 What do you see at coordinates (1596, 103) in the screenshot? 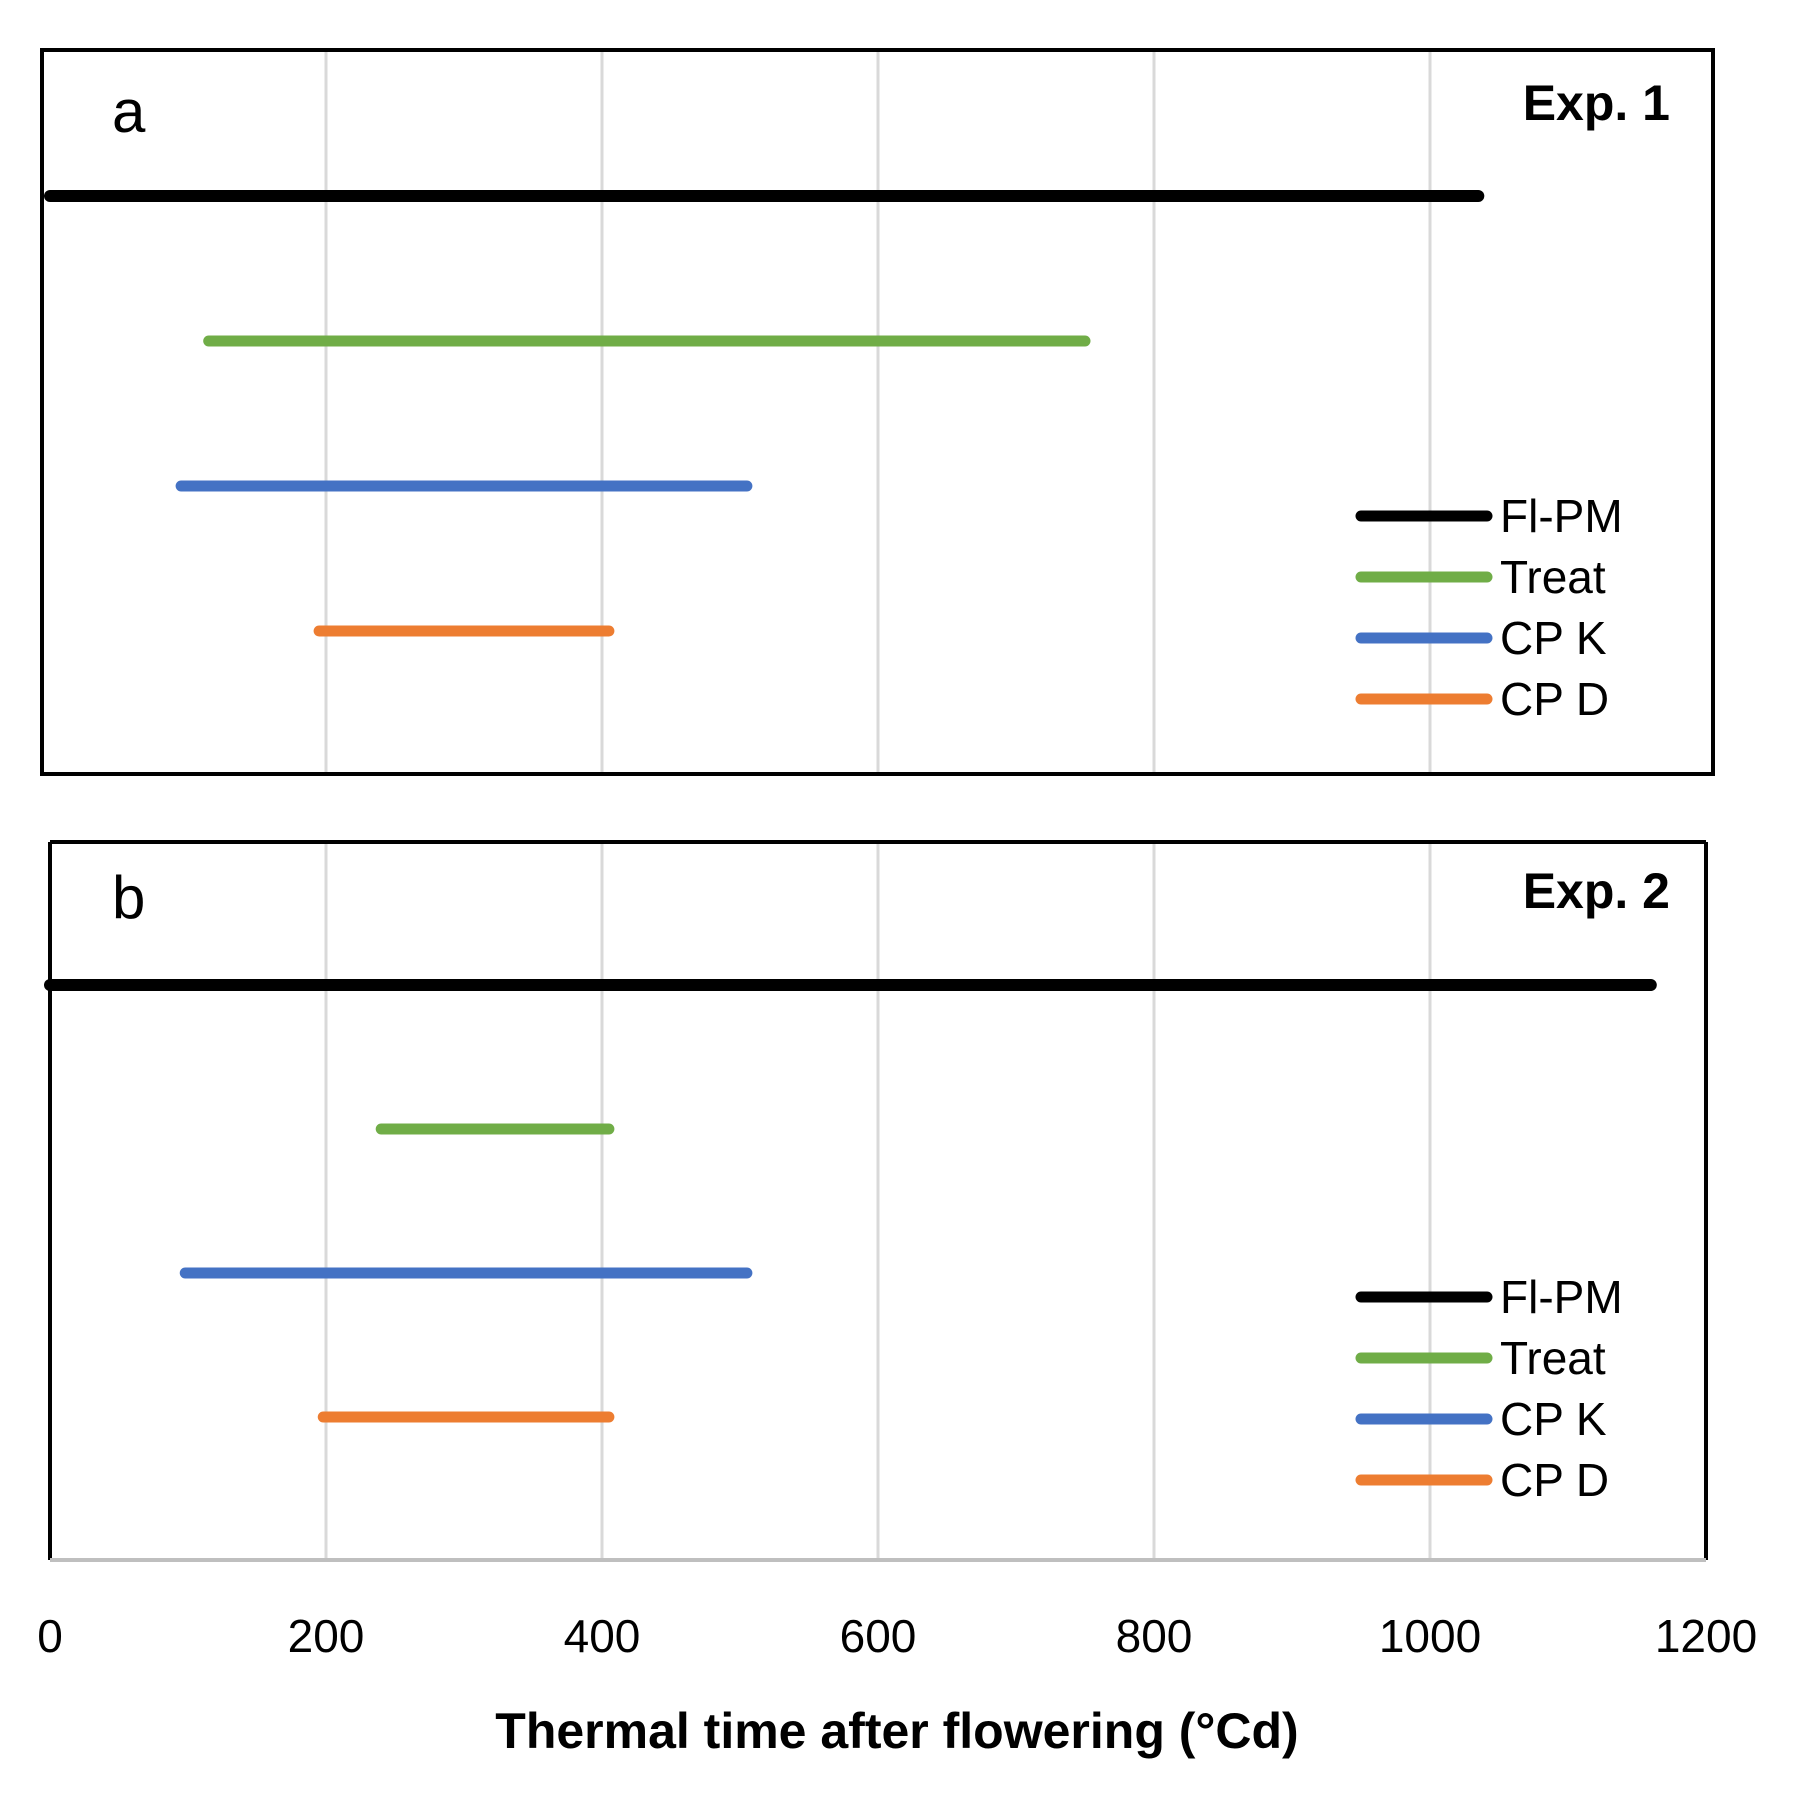
I see `panel-title: Exp. 1` at bounding box center [1596, 103].